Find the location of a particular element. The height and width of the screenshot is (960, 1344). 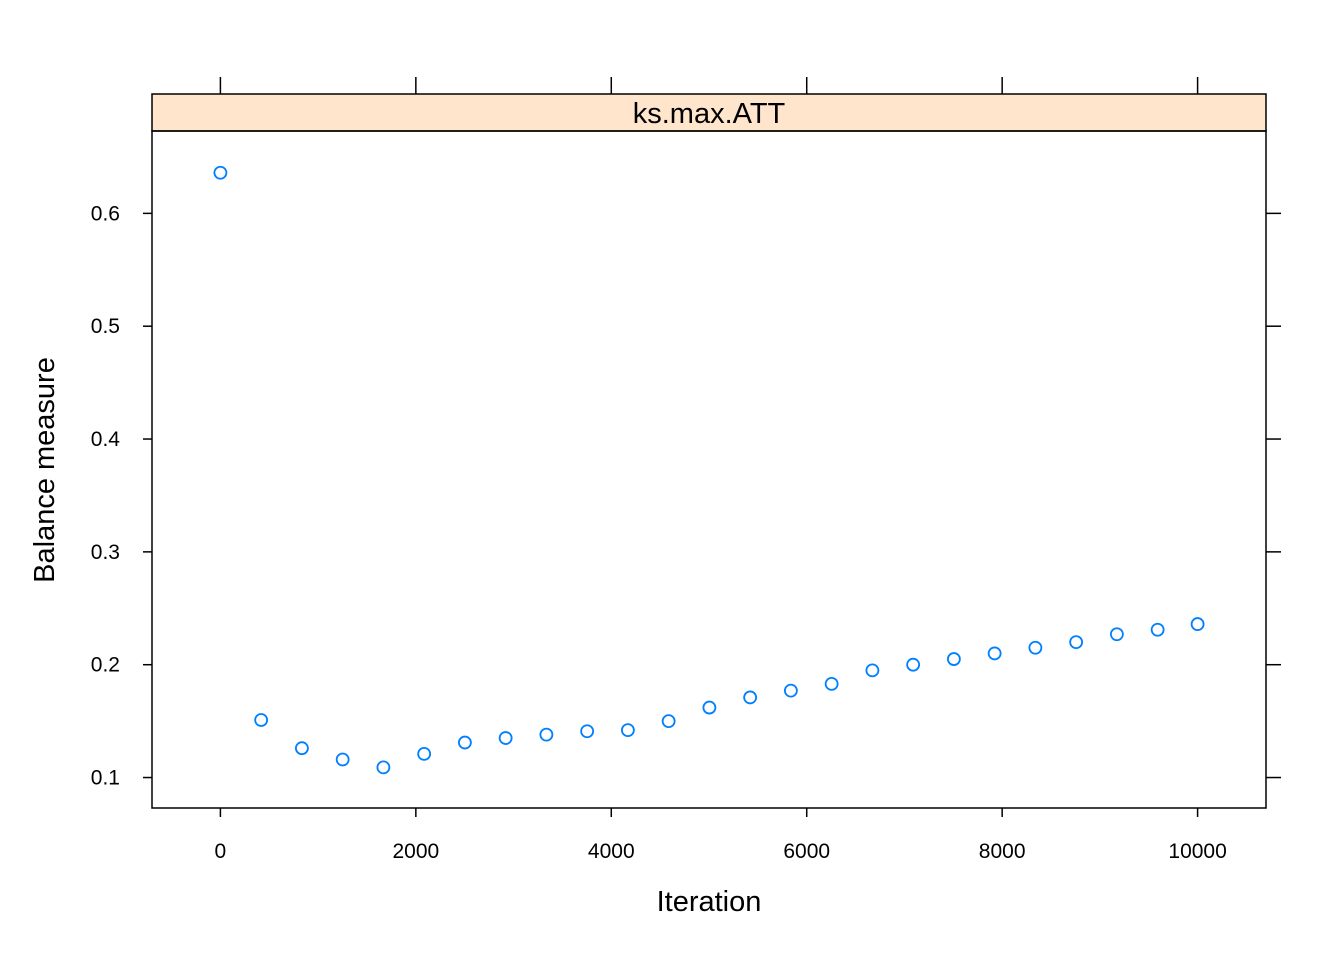

x-tick-label: 6000 is located at coordinates (806, 851).